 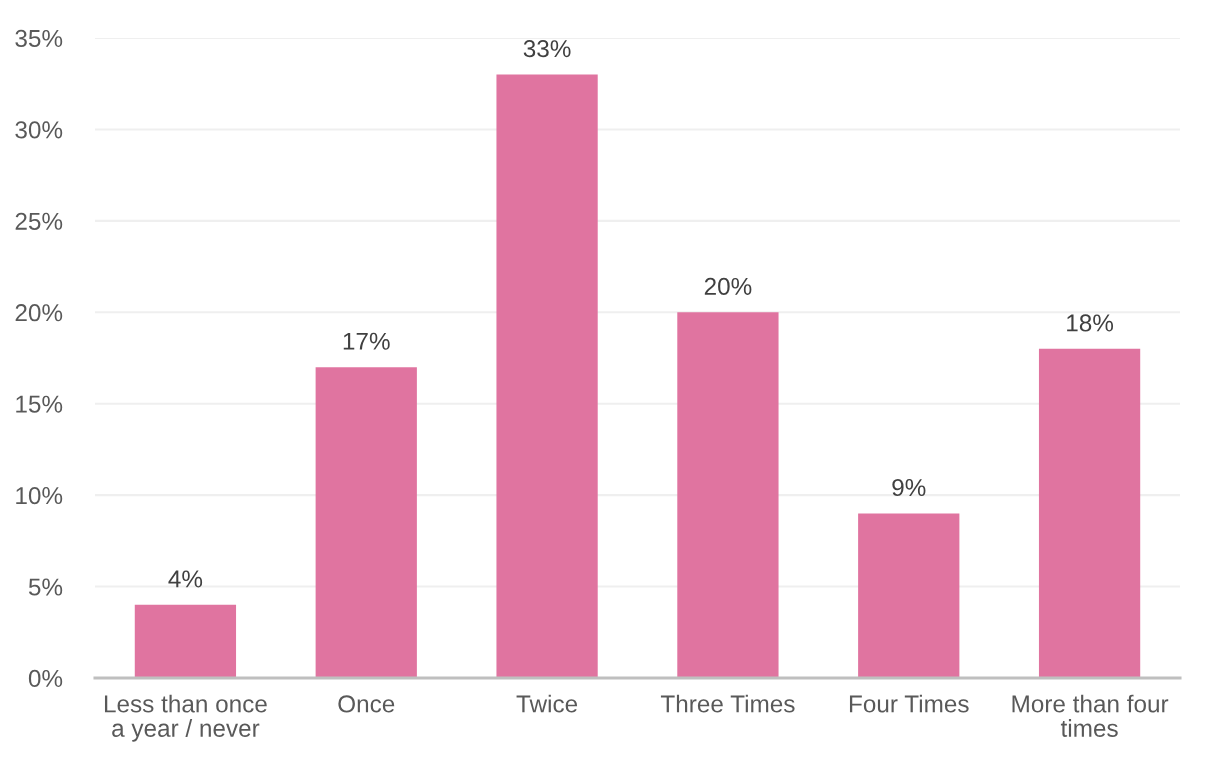 What do you see at coordinates (39, 313) in the screenshot?
I see `y-tick-label: 20%` at bounding box center [39, 313].